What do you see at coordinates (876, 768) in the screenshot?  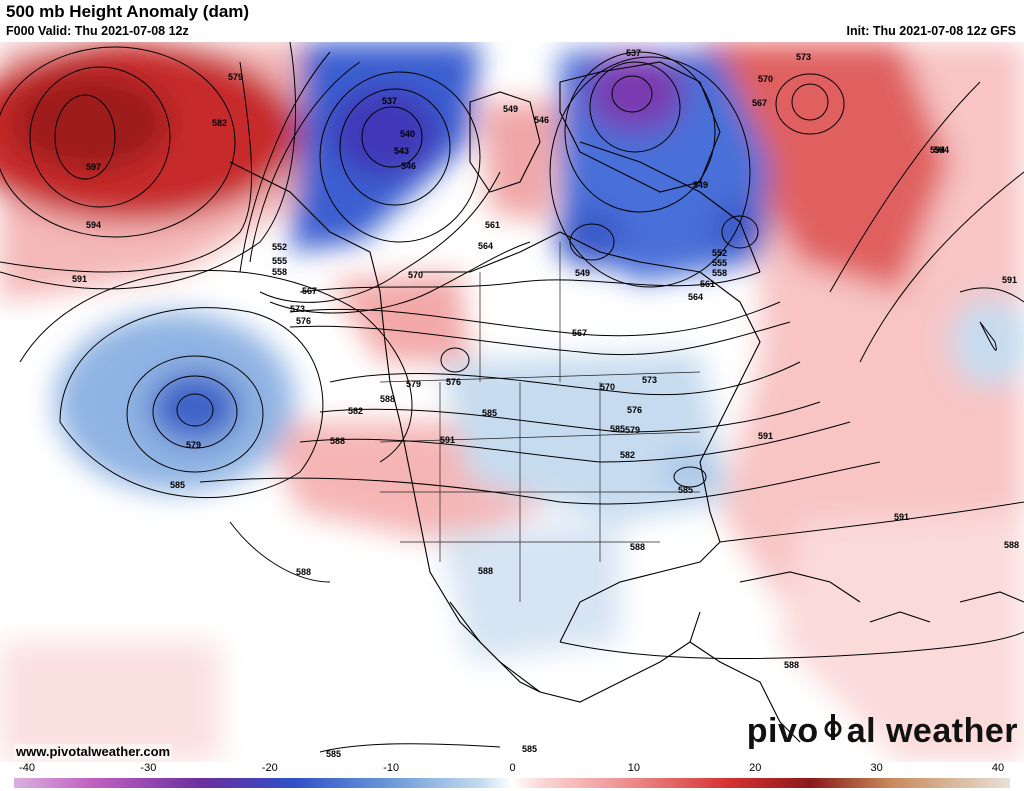 I see `colorbar-tick-label: 30` at bounding box center [876, 768].